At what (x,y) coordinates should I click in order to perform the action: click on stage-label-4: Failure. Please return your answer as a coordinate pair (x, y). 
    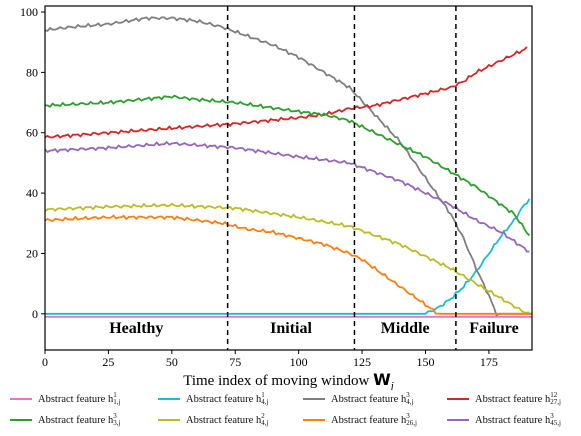
    Looking at the image, I should click on (493, 328).